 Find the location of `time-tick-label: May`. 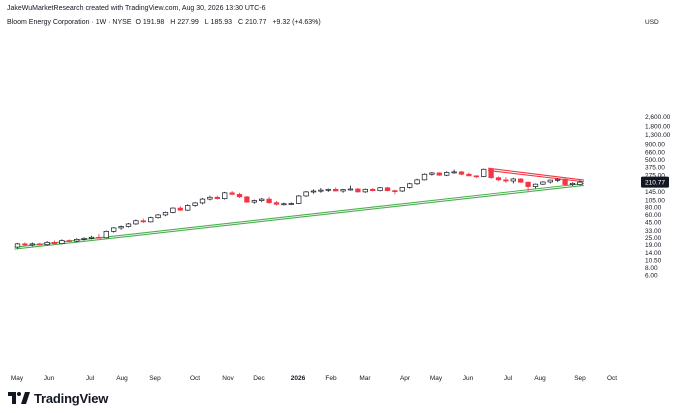

time-tick-label: May is located at coordinates (17, 378).